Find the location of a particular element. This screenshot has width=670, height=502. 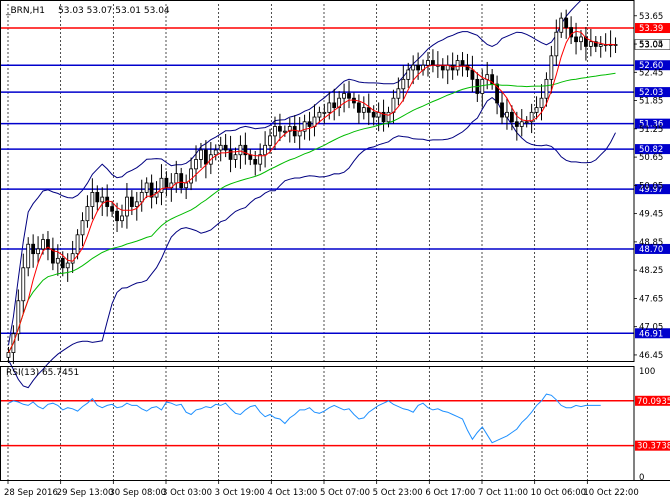

level-label: 53.39 is located at coordinates (651, 29).